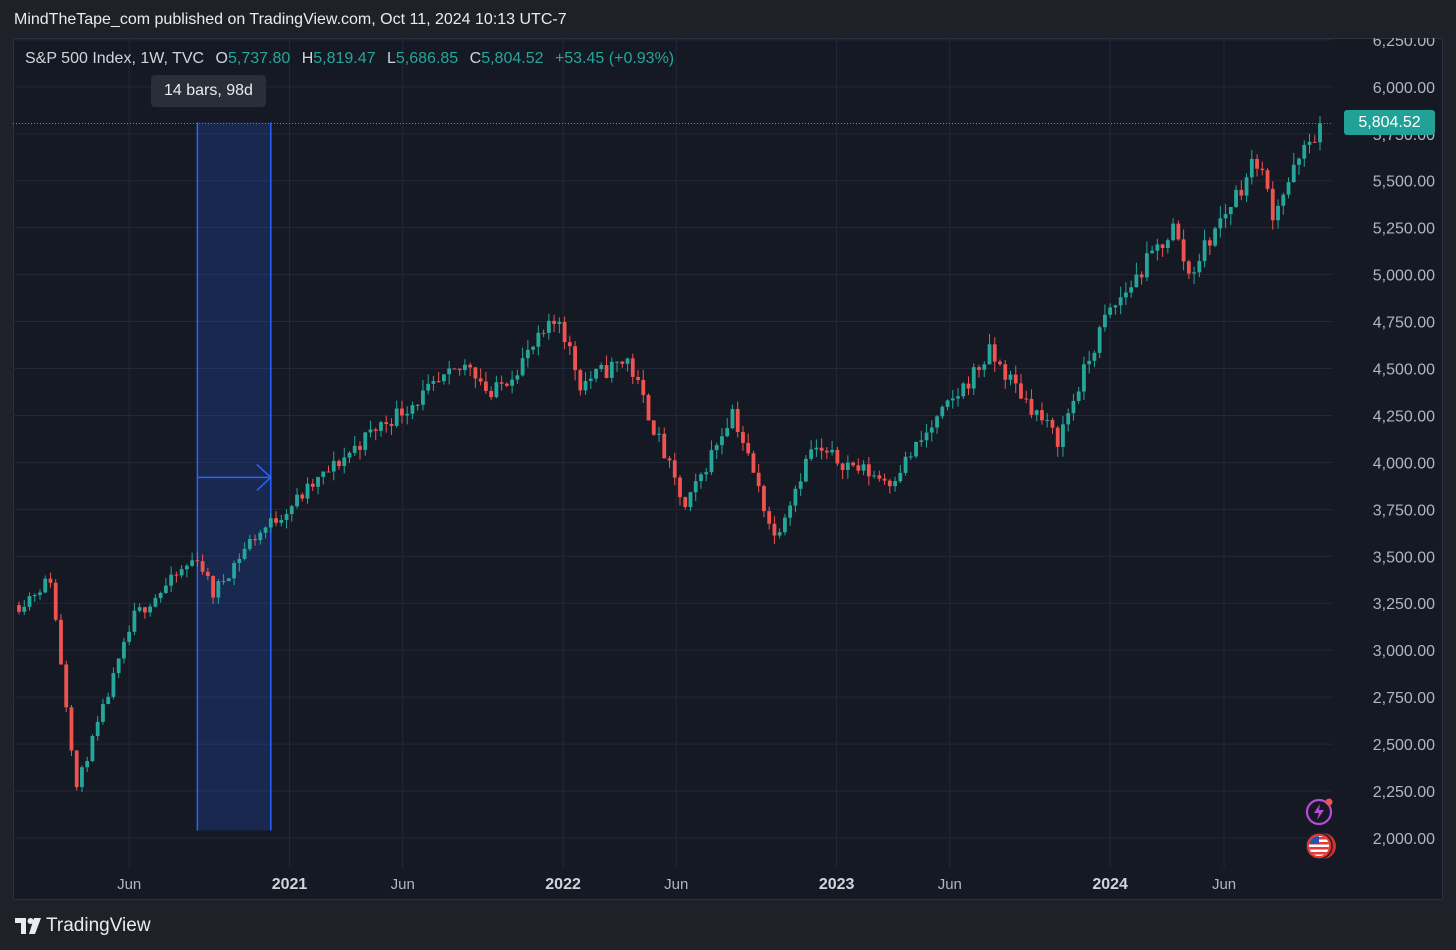  I want to click on y-tick-label: 2,500.00, so click(1404, 745).